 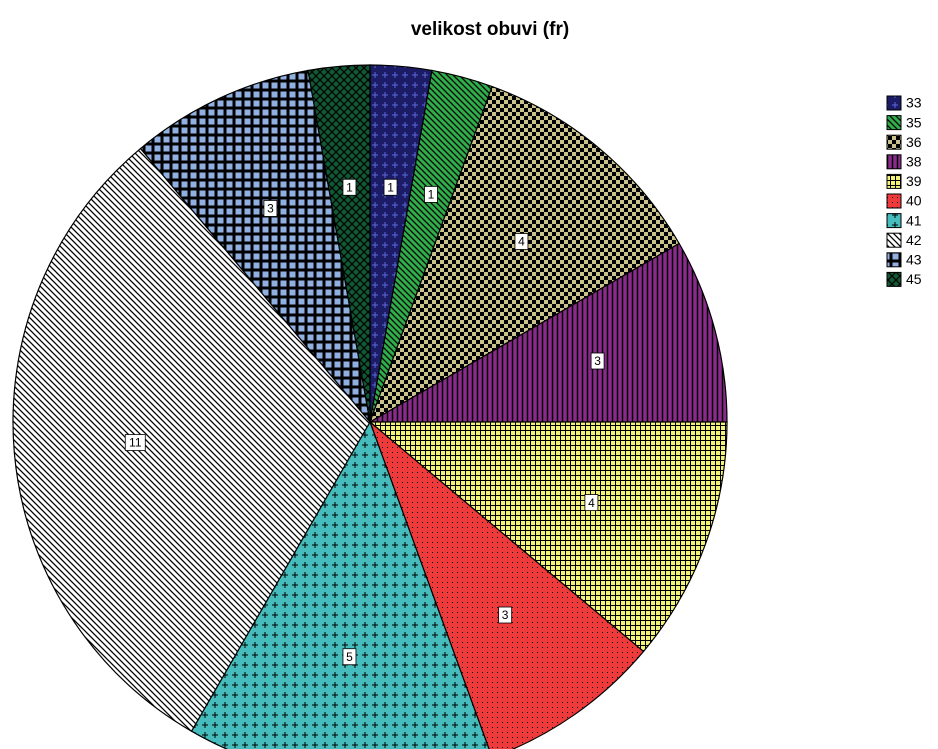 What do you see at coordinates (914, 279) in the screenshot?
I see `legend-label: 45` at bounding box center [914, 279].